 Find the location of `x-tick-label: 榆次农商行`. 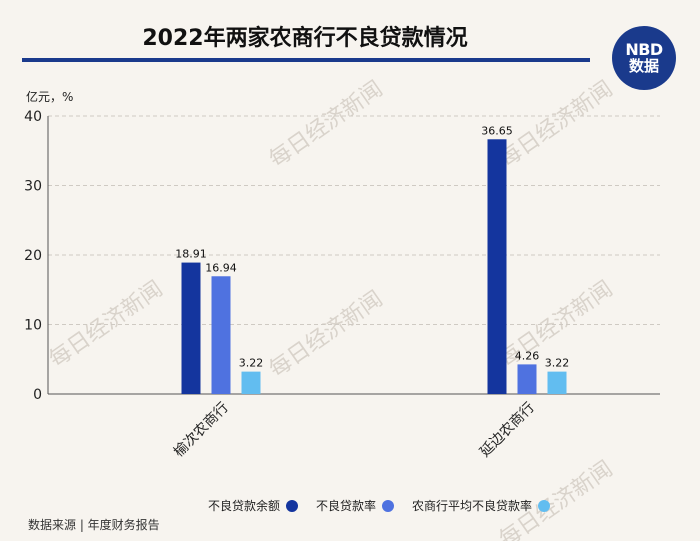

x-tick-label: 榆次农商行 is located at coordinates (201, 430).